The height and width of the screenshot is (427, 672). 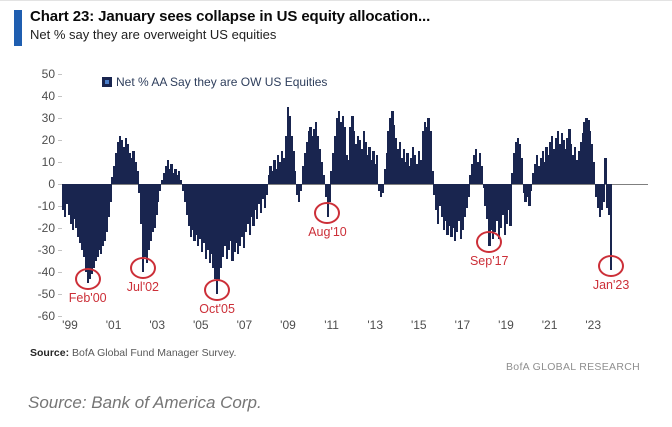 What do you see at coordinates (87, 298) in the screenshot?
I see `annotation-label: Feb'00` at bounding box center [87, 298].